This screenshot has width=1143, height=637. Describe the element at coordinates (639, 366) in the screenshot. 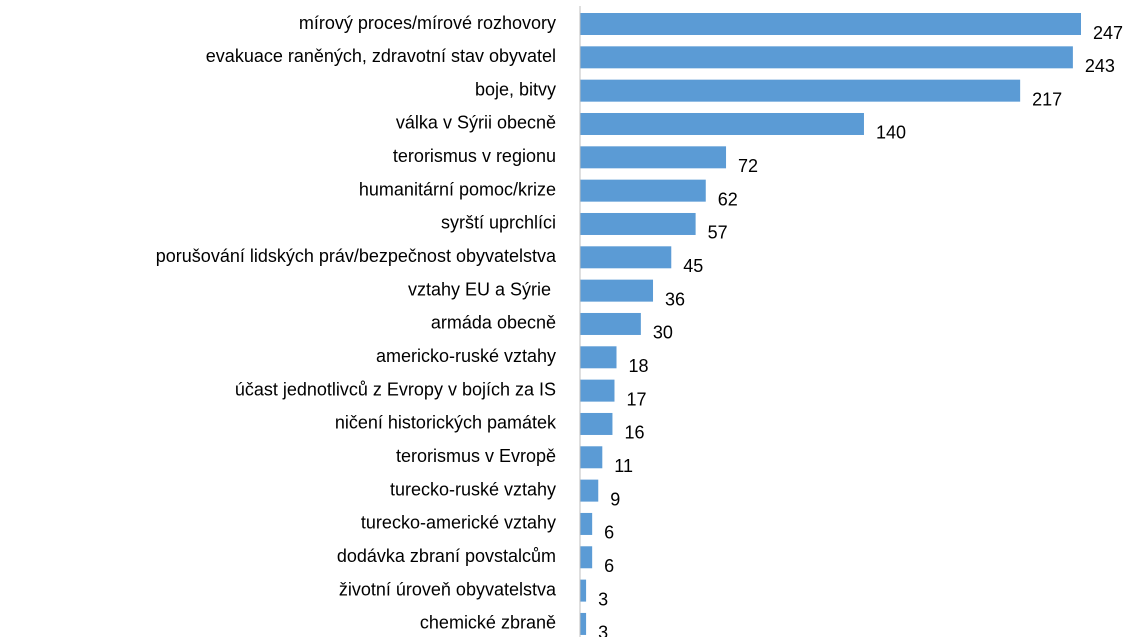

I see `data-label: 18` at that location.